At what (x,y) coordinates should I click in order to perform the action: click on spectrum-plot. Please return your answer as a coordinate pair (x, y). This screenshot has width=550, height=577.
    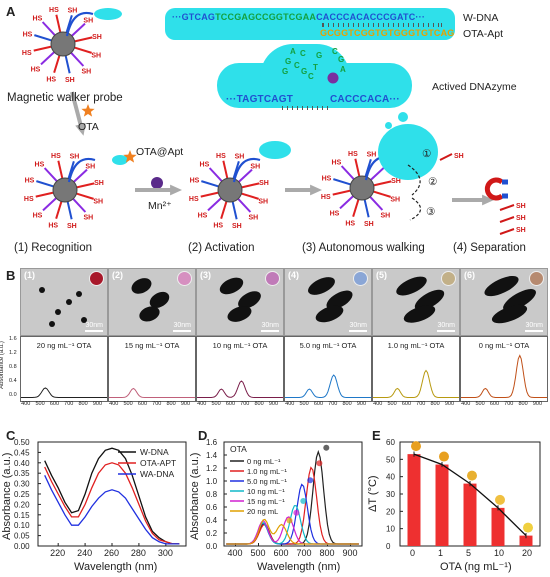
    Looking at the image, I should click on (416, 383).